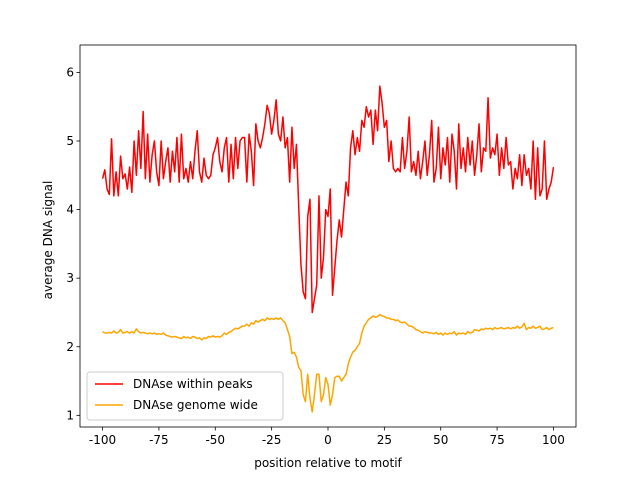 The height and width of the screenshot is (480, 640). What do you see at coordinates (185, 396) in the screenshot?
I see `legend-box` at bounding box center [185, 396].